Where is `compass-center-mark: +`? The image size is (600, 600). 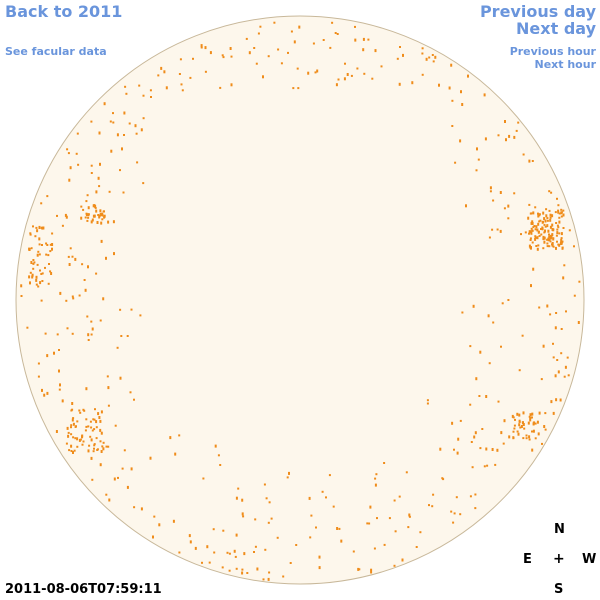 compass-center-mark: + is located at coordinates (559, 559).